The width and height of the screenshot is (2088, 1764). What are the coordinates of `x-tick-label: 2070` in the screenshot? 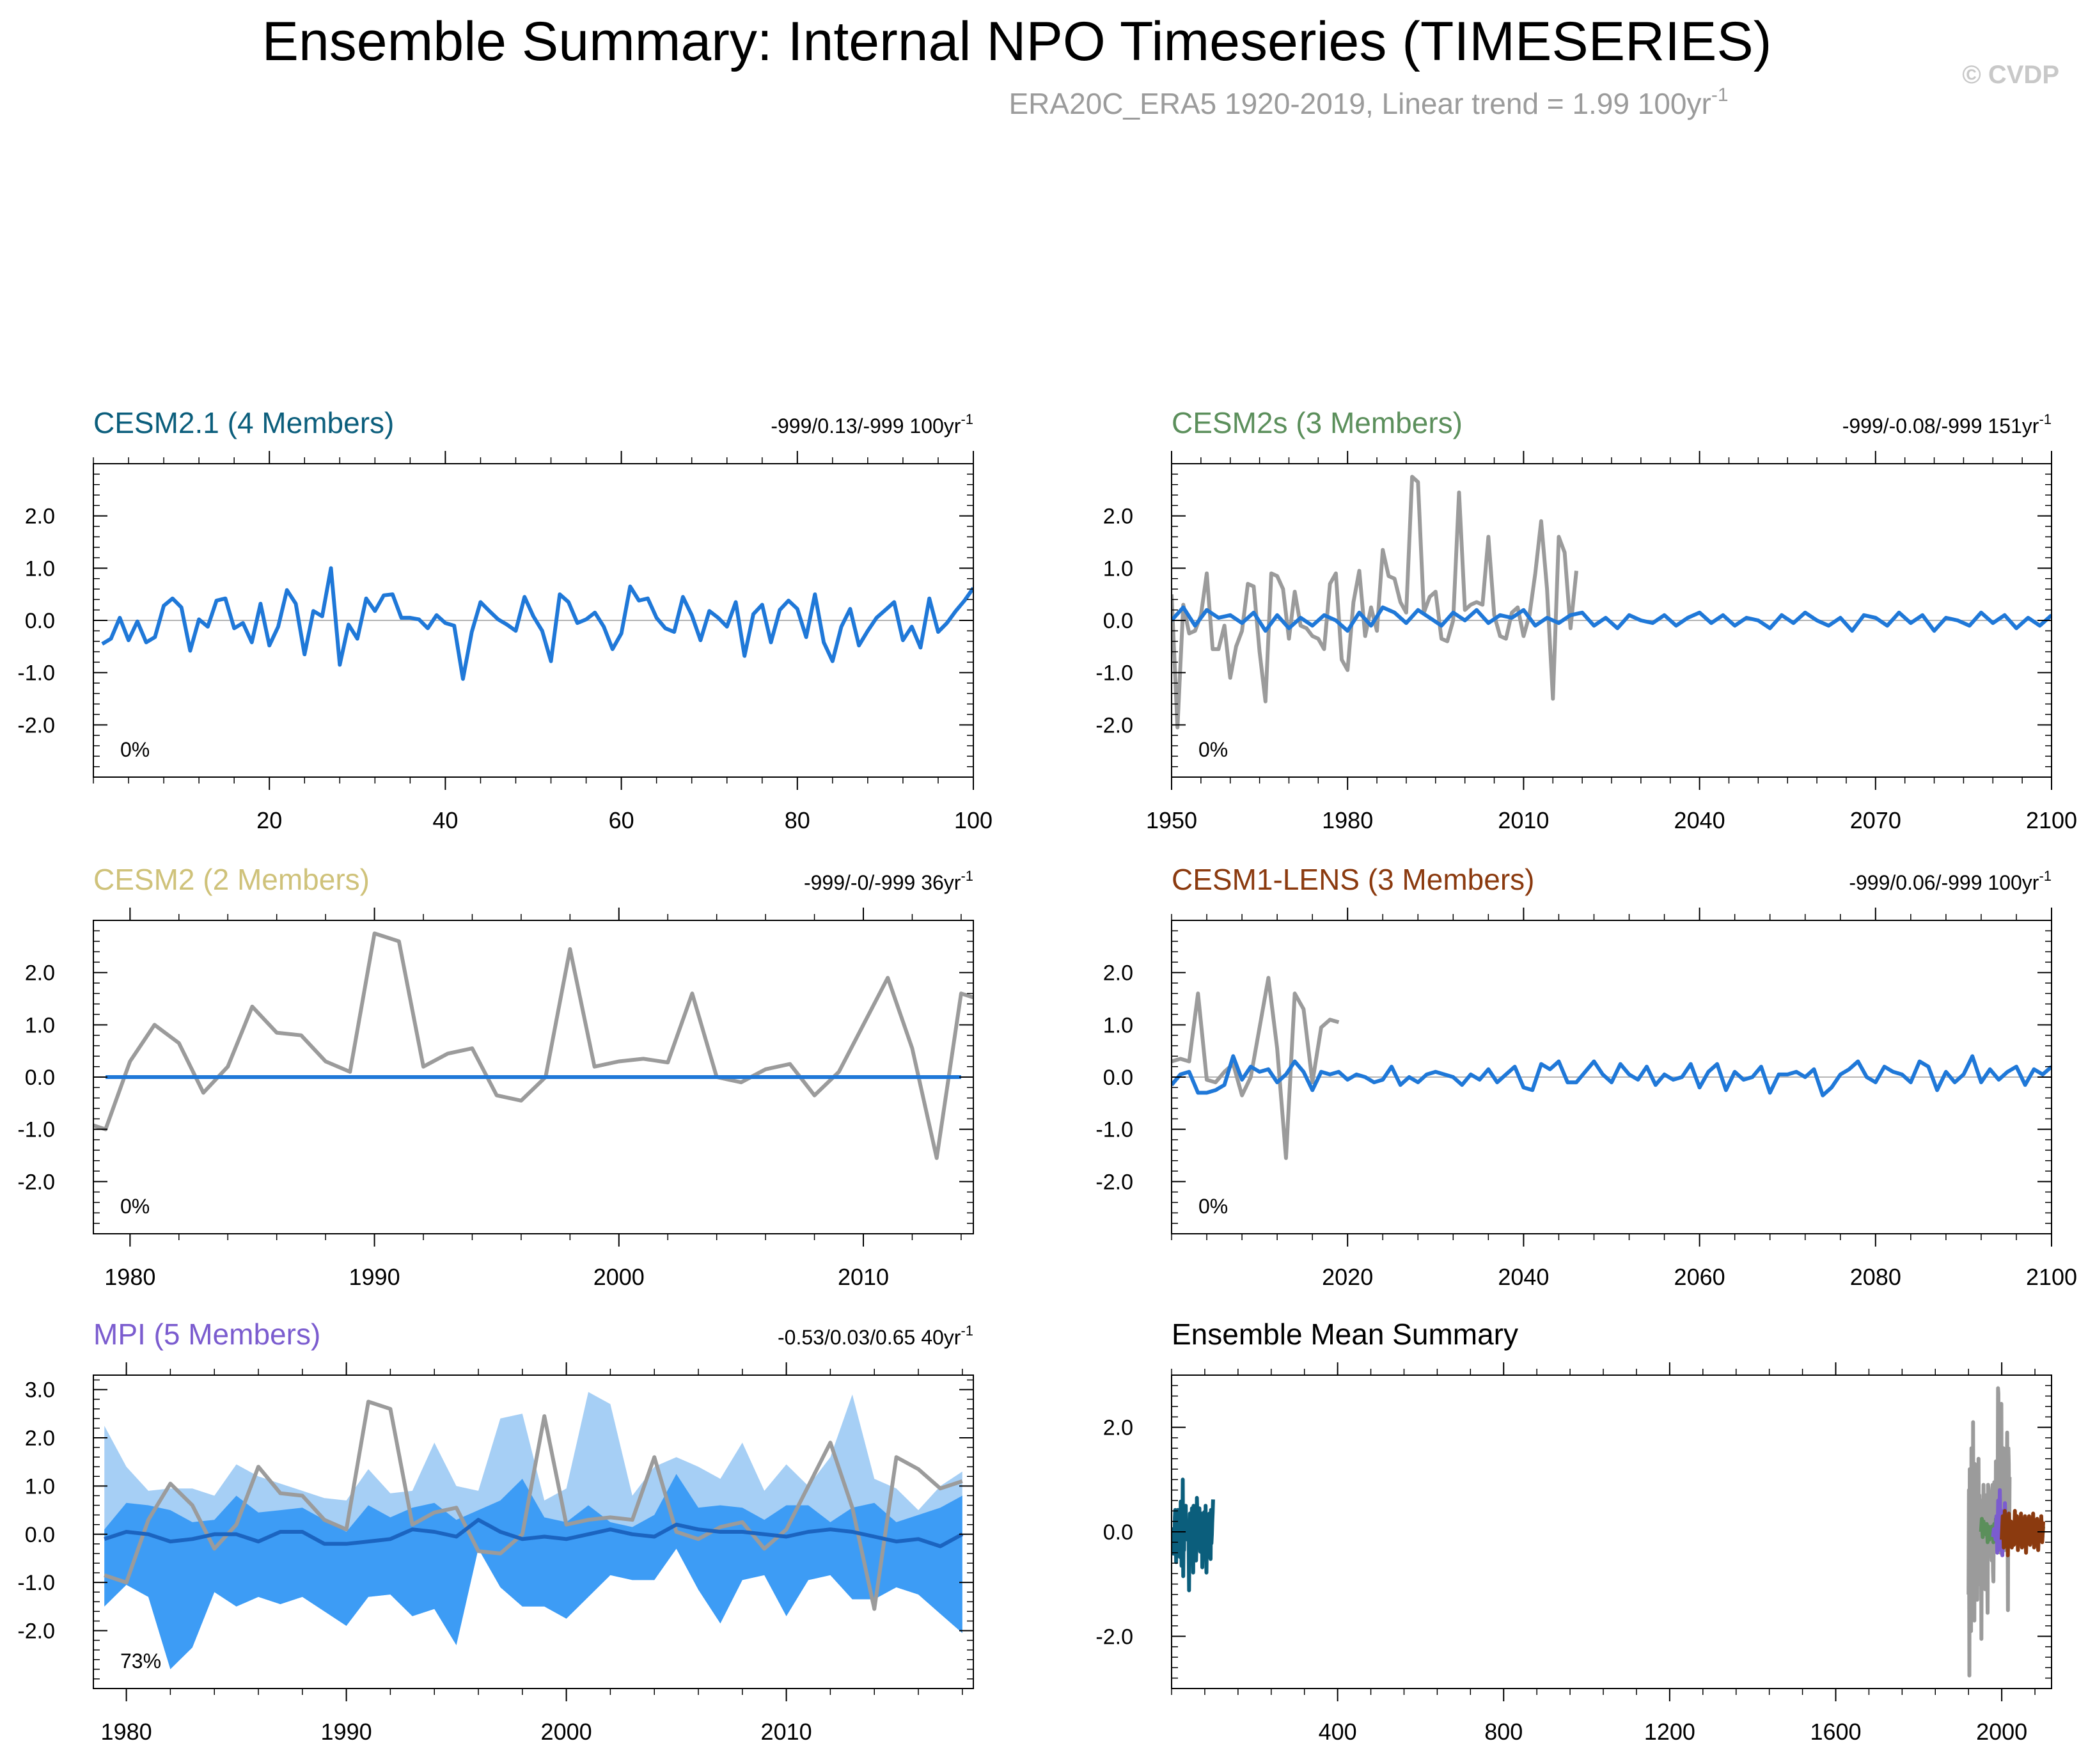 It's located at (1875, 820).